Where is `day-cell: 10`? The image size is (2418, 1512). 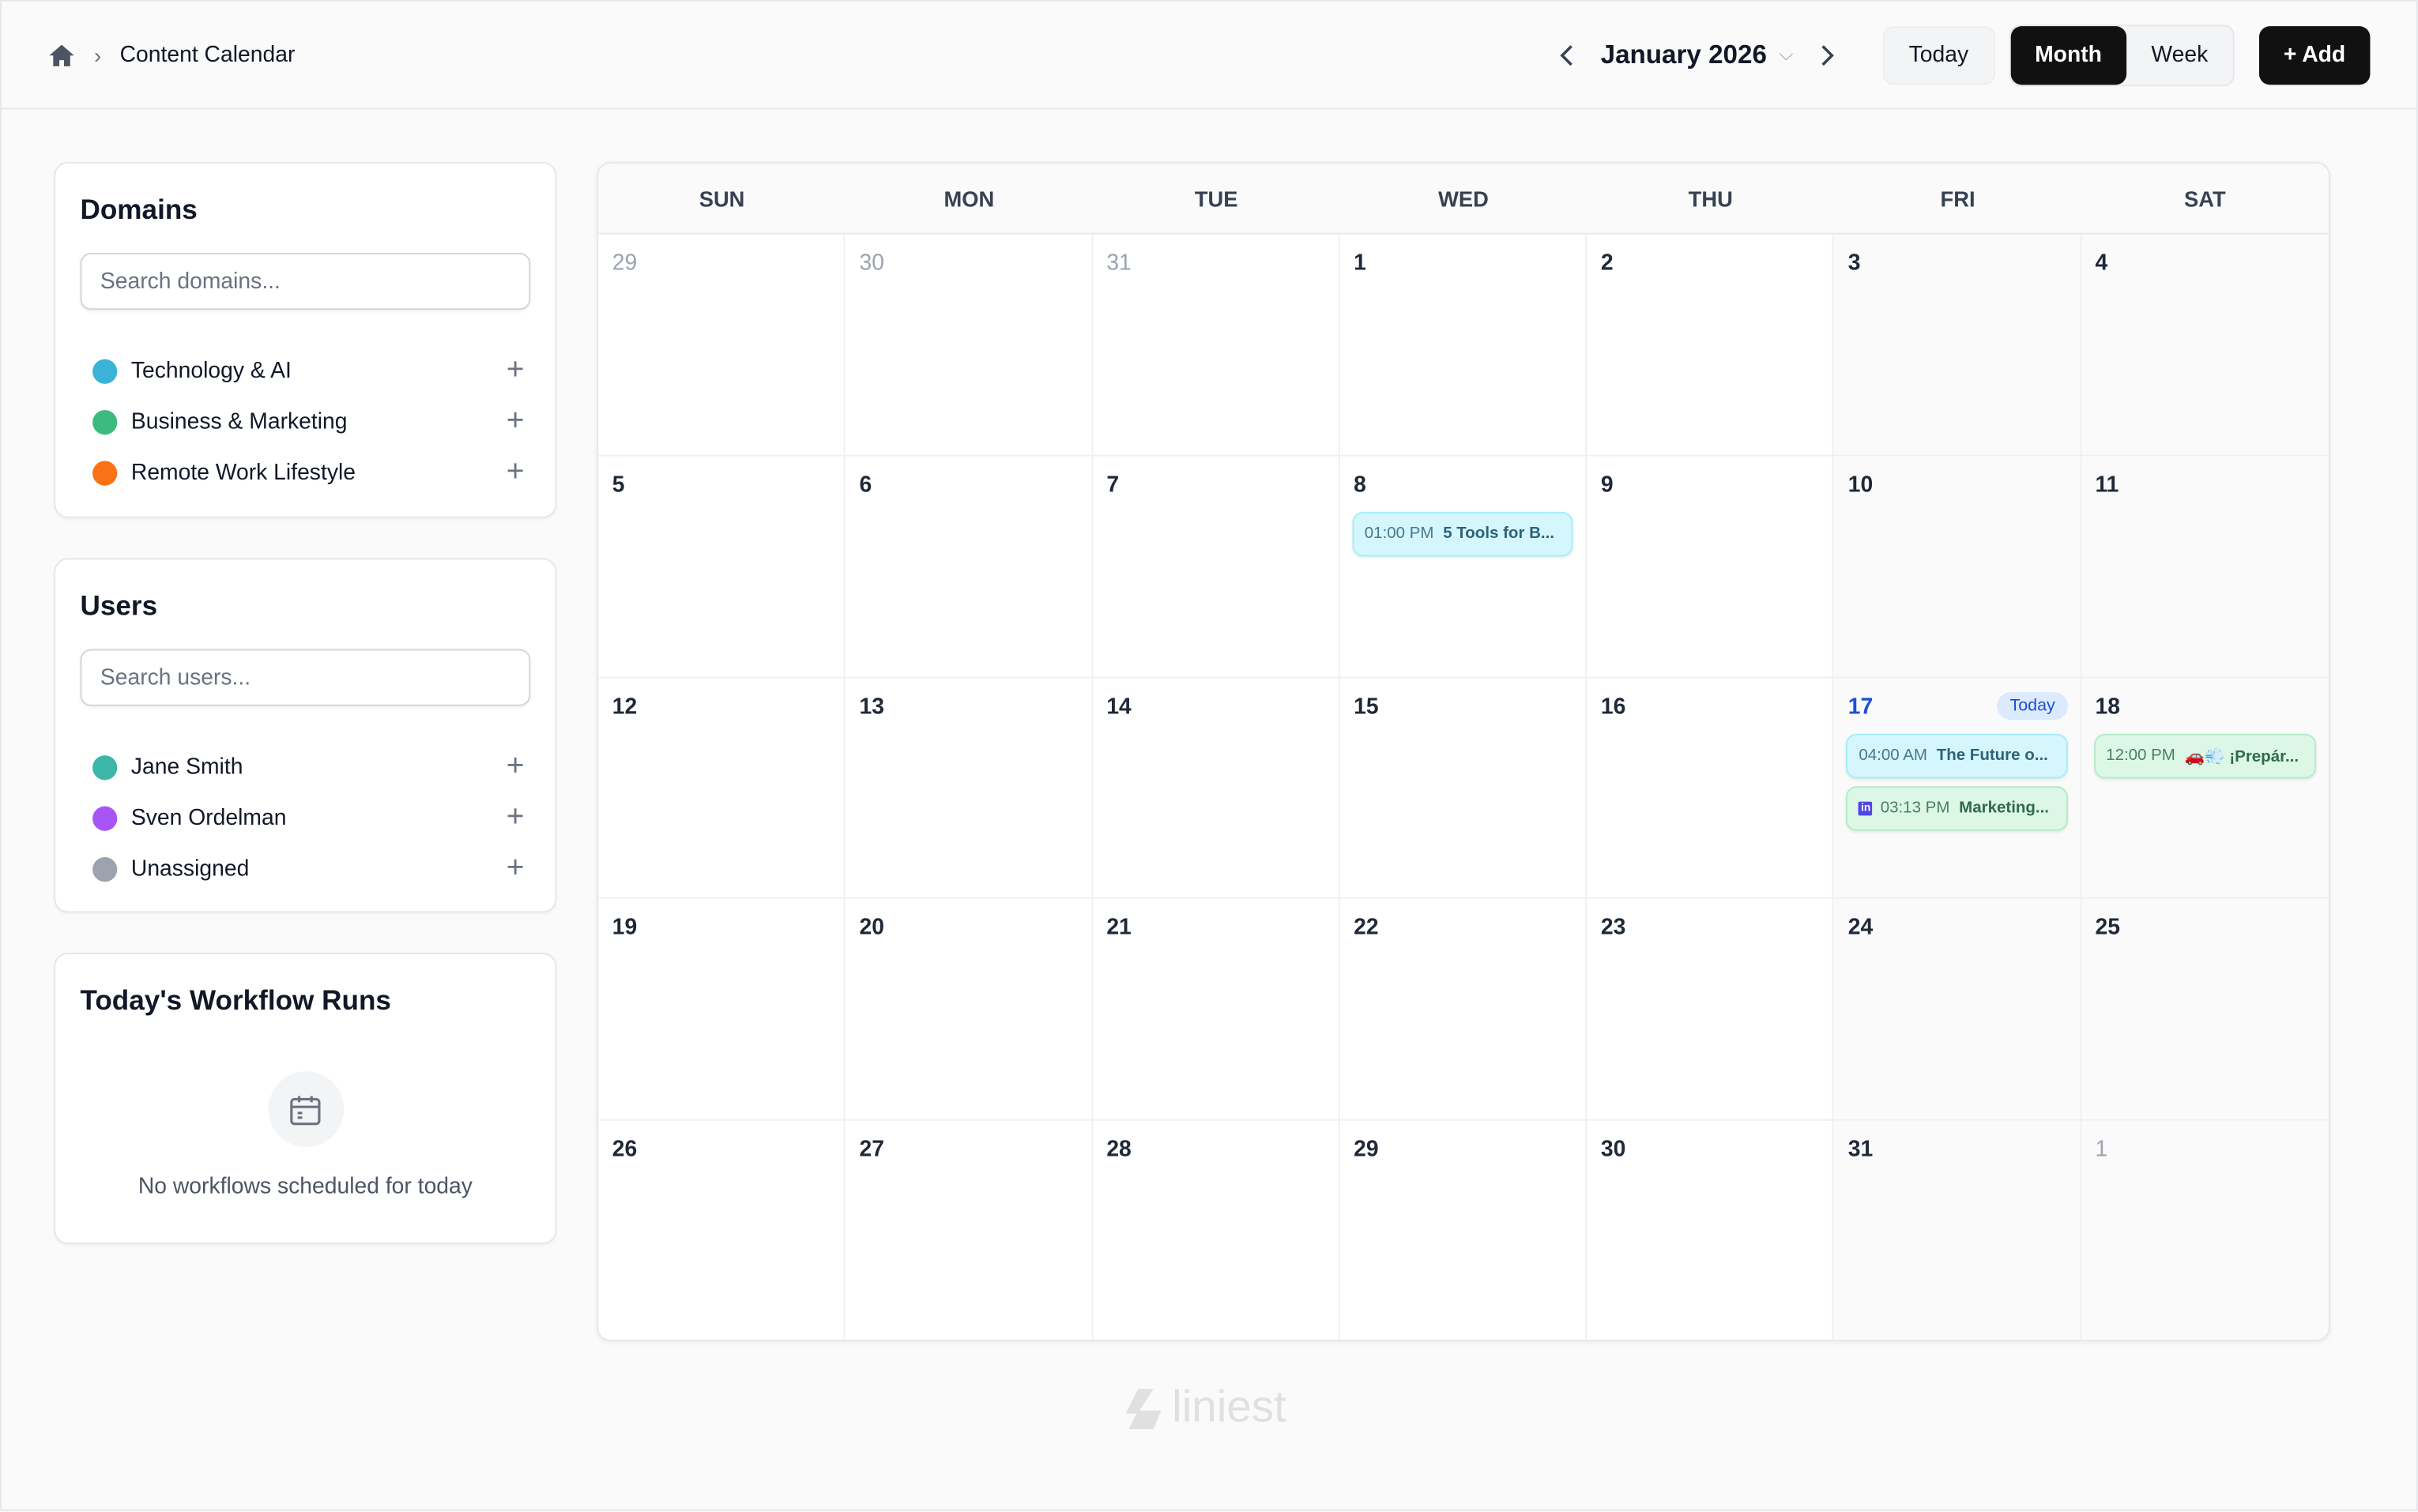 day-cell: 10 is located at coordinates (1957, 567).